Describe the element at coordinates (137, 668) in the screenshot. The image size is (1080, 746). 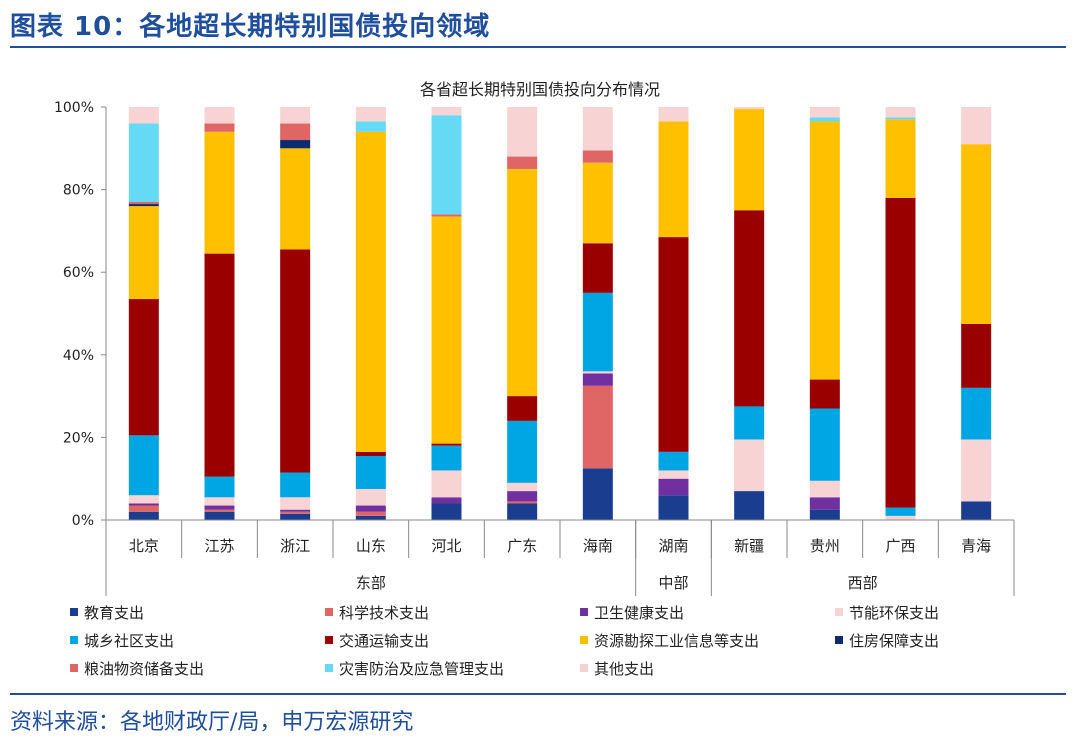
I see `legend-item: 粮油物资储备支出` at that location.